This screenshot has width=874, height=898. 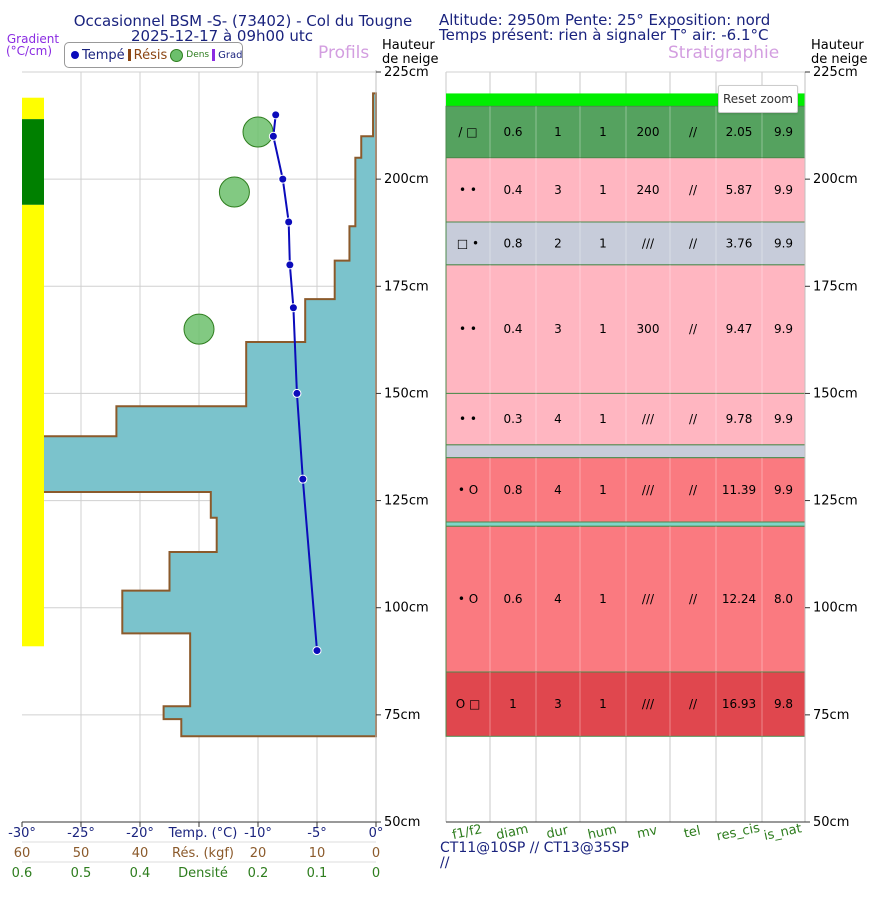 What do you see at coordinates (758, 99) in the screenshot?
I see `reset-zoom-button: Reset zoom` at bounding box center [758, 99].